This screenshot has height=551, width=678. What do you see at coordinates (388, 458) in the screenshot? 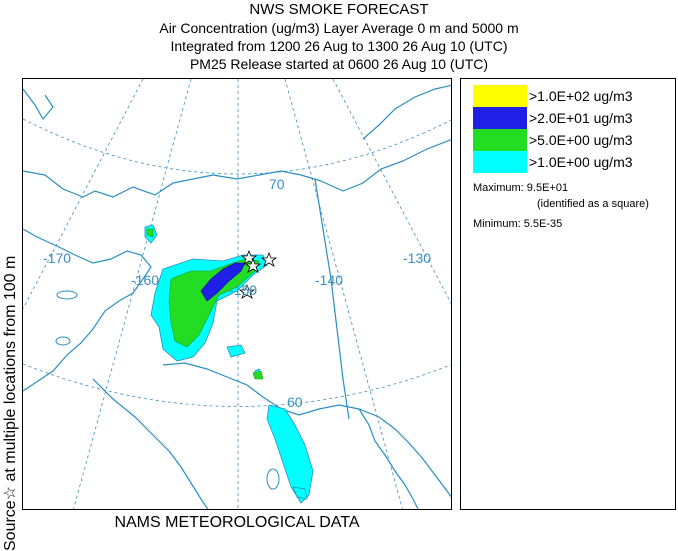
I see `panhandle` at bounding box center [388, 458].